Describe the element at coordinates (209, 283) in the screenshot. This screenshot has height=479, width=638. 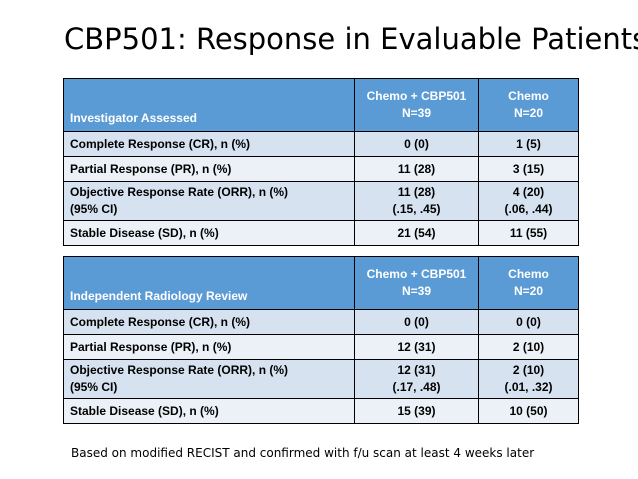
I see `table-header-label: Independent Radiology Review` at that location.